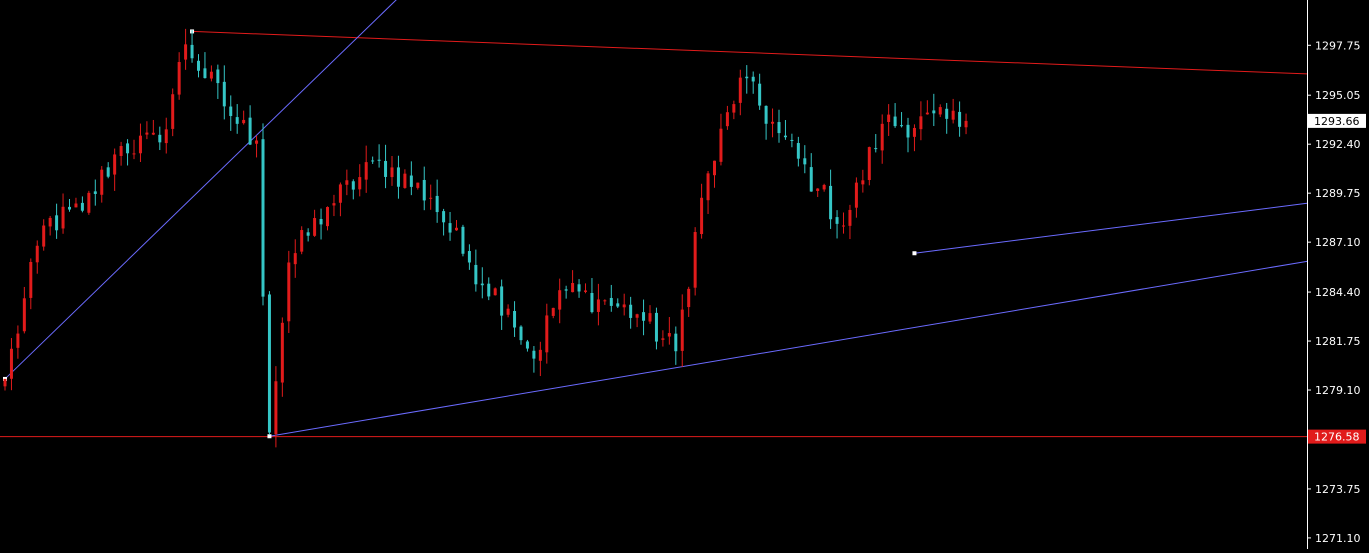 The height and width of the screenshot is (553, 1369). What do you see at coordinates (269, 436) in the screenshot?
I see `lower-support-anchor` at bounding box center [269, 436].